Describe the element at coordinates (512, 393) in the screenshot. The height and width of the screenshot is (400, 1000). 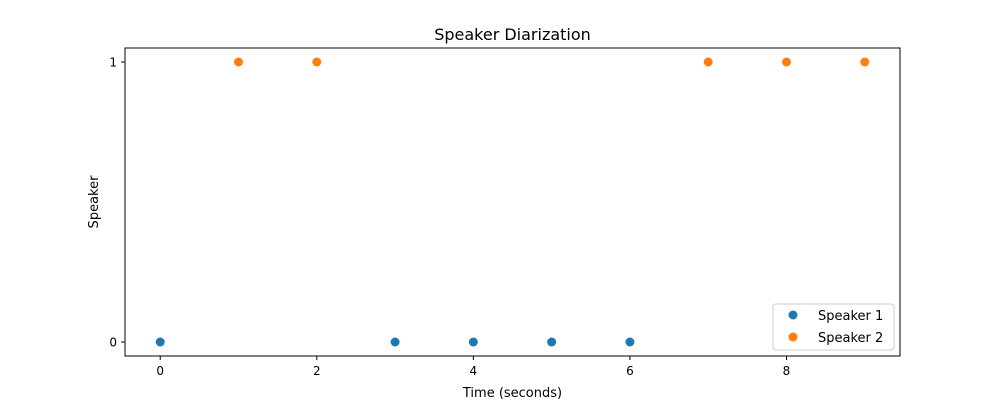
I see `x-axis-label: Time (seconds)` at that location.